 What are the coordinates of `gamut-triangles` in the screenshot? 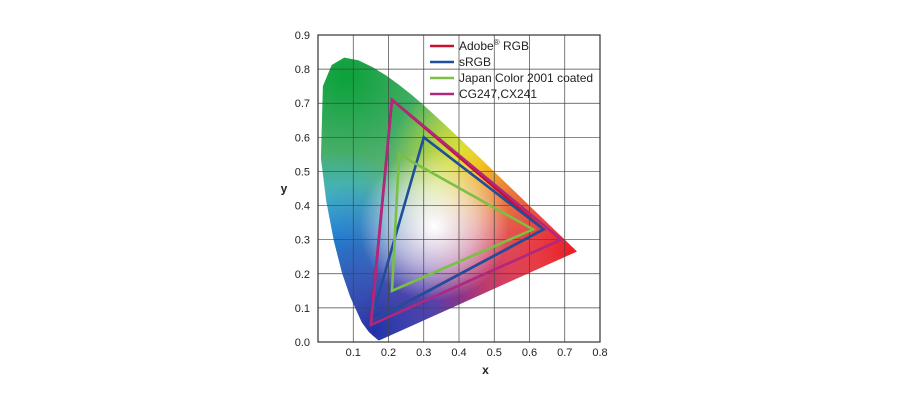 It's located at (466, 212).